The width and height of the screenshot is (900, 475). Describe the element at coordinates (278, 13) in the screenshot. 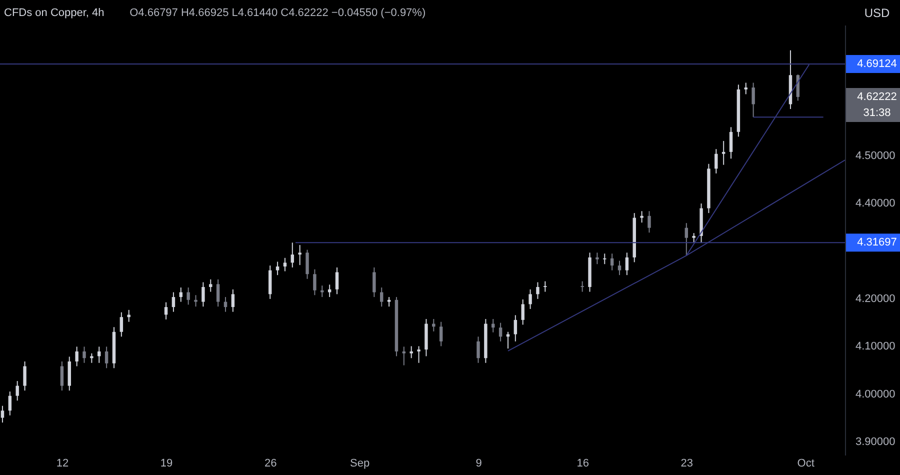

I see `chart-subtitle: O4.66797 H4.66925 L4.61440 C4.62222 −0.04550 (−0.97%)` at that location.